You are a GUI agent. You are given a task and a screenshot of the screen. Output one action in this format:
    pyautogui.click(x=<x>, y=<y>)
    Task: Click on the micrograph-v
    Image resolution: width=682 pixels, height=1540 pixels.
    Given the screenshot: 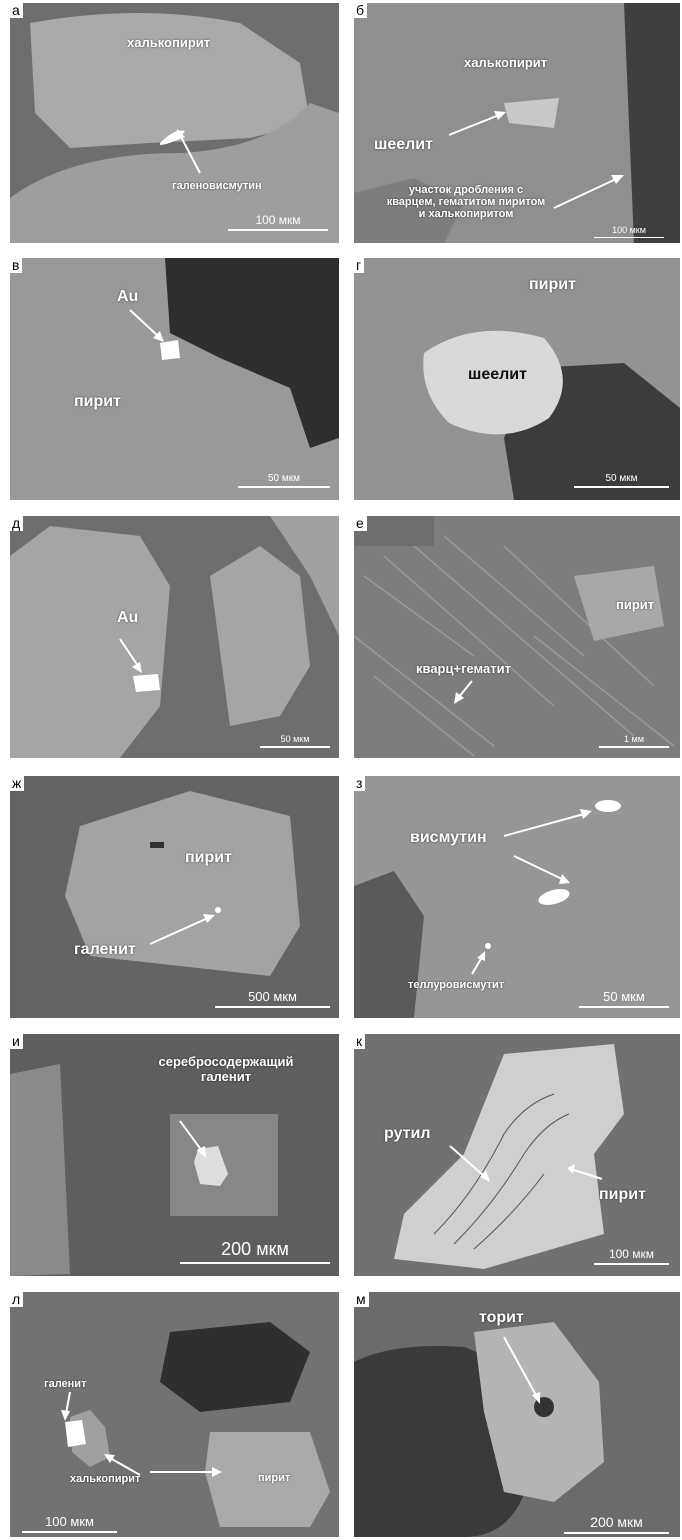 What is the action you would take?
    pyautogui.click(x=174, y=379)
    